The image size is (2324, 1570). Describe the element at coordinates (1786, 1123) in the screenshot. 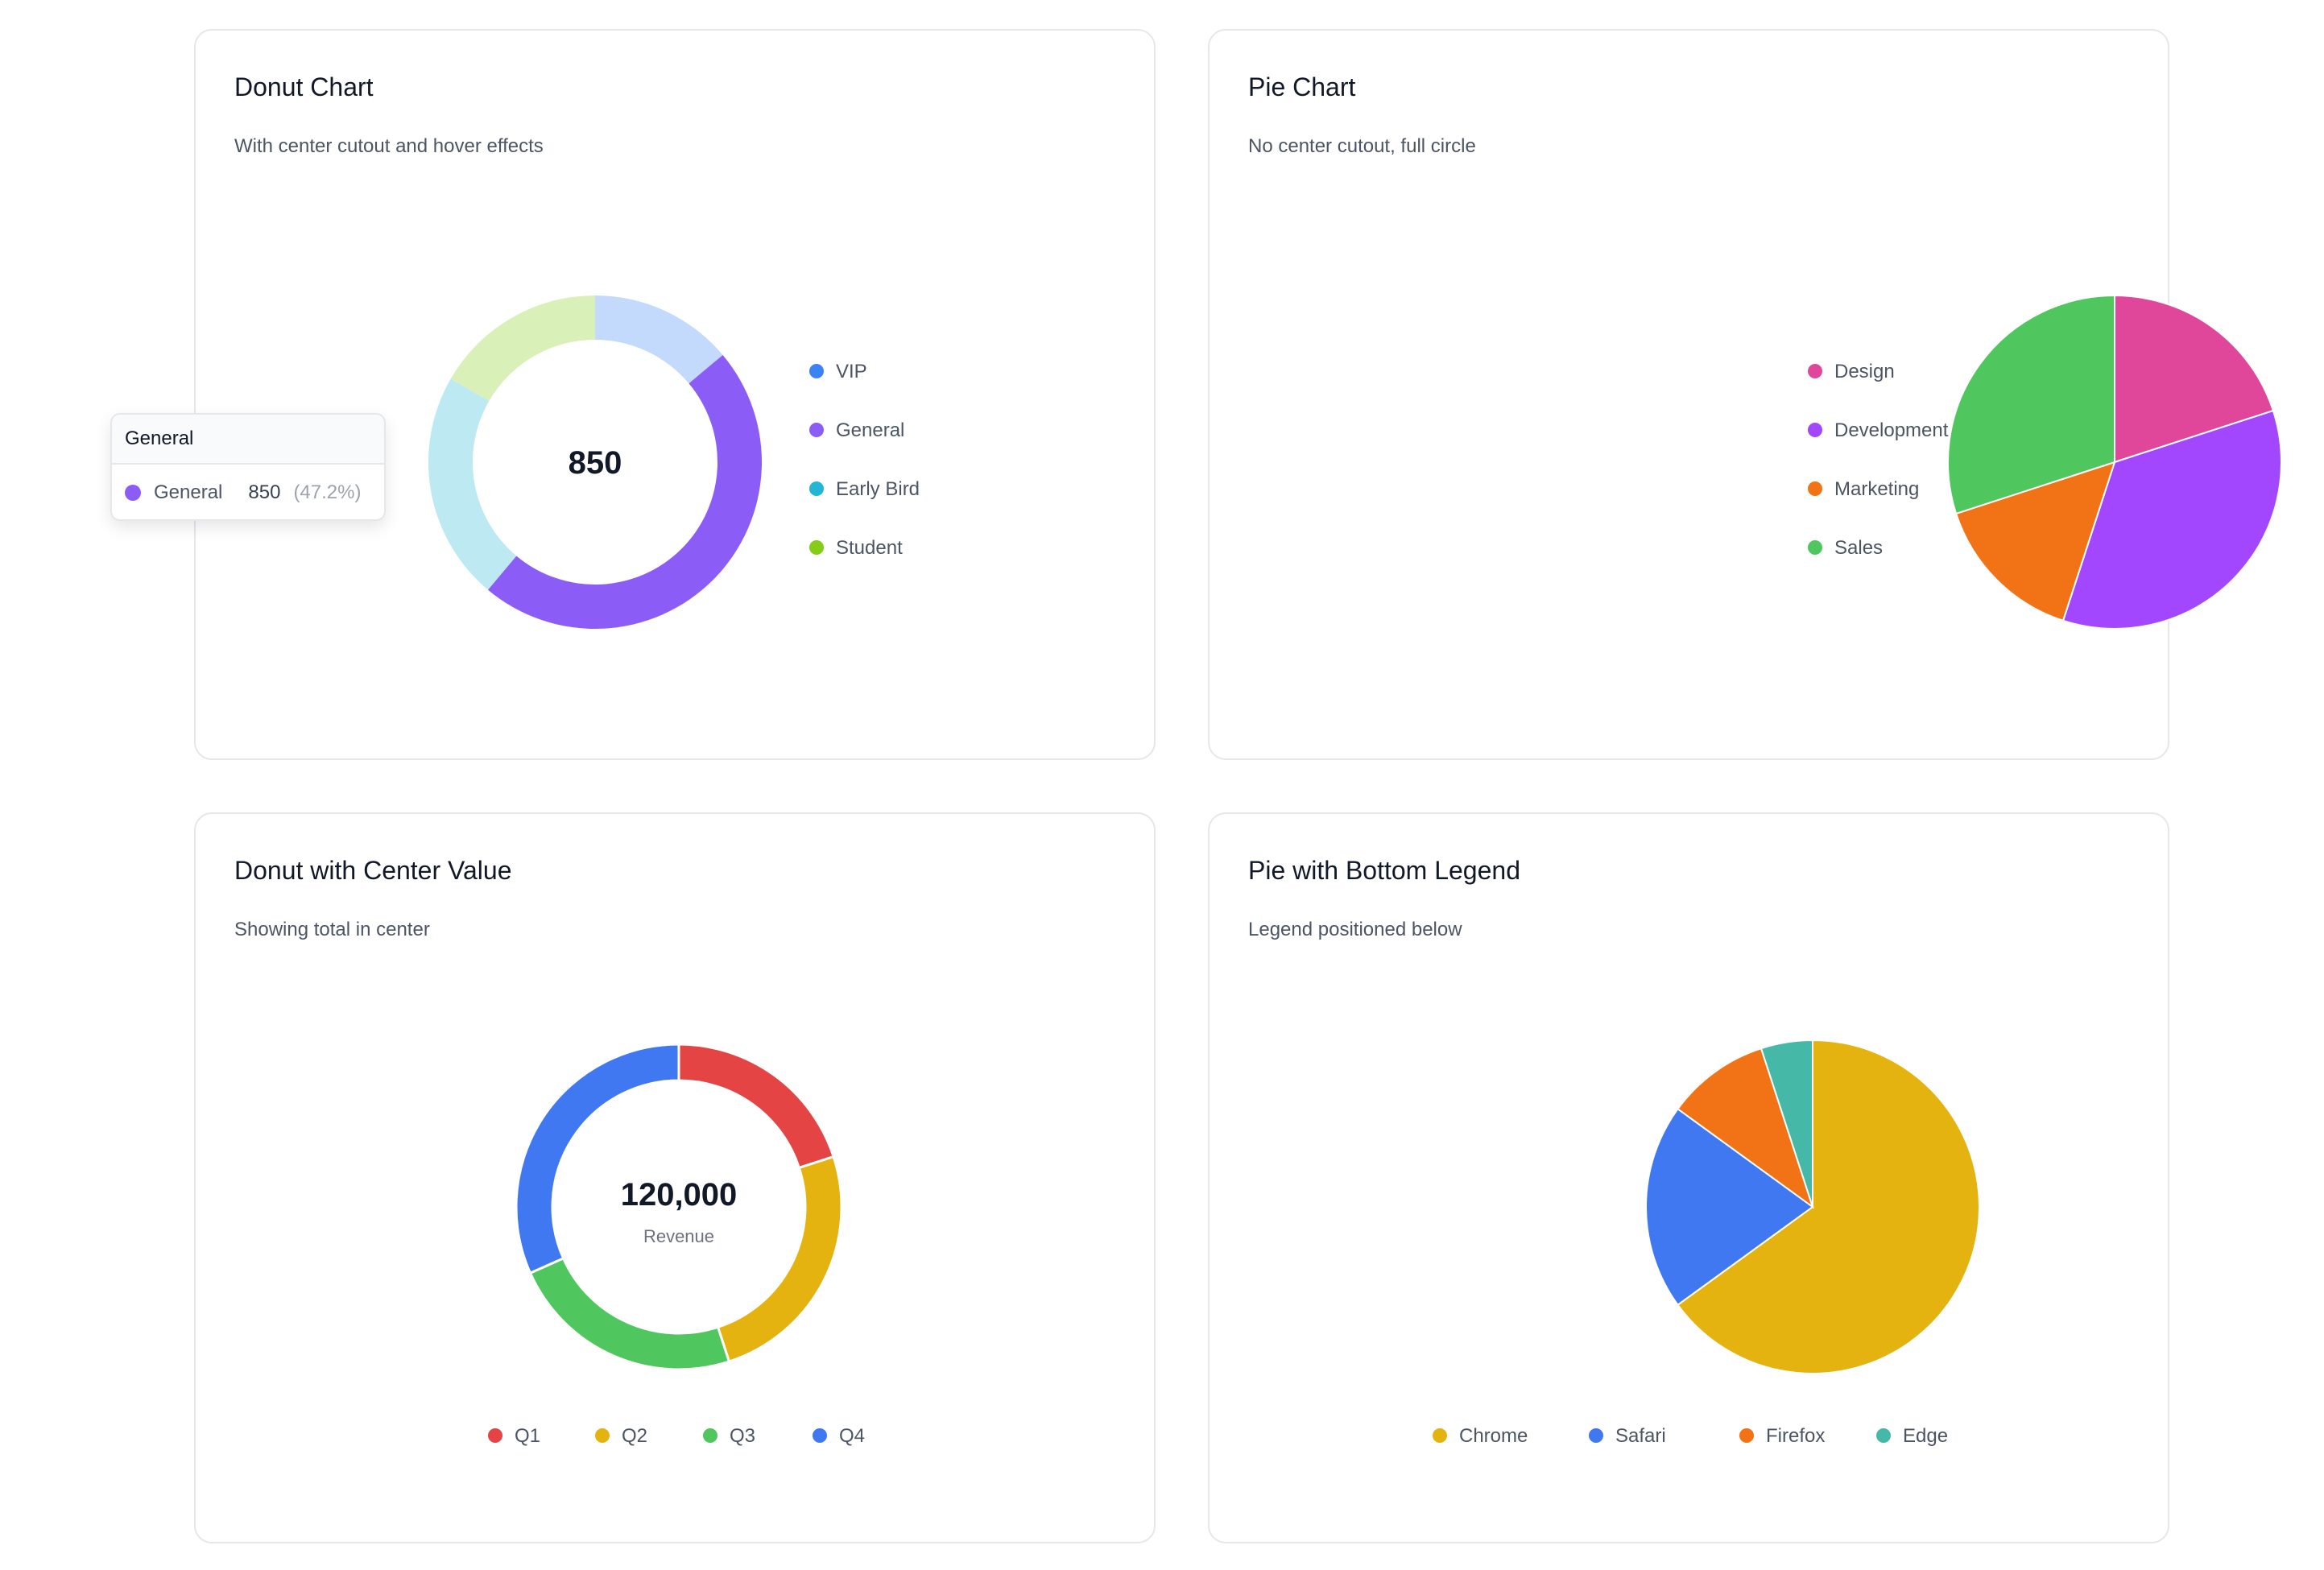

I see `slice-edge` at that location.